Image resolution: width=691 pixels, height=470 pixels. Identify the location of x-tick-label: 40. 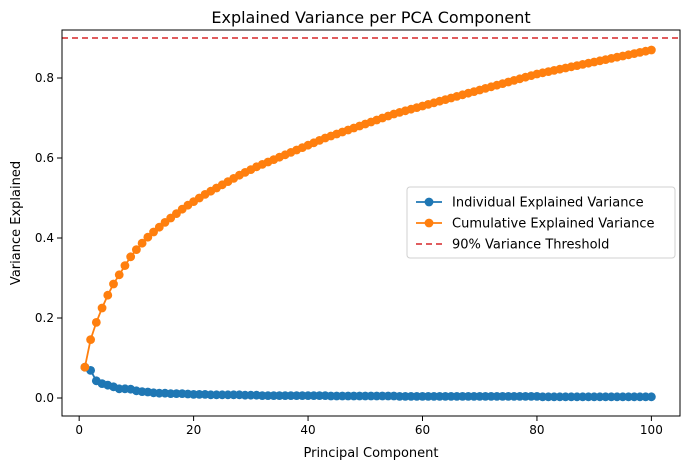
(307, 430).